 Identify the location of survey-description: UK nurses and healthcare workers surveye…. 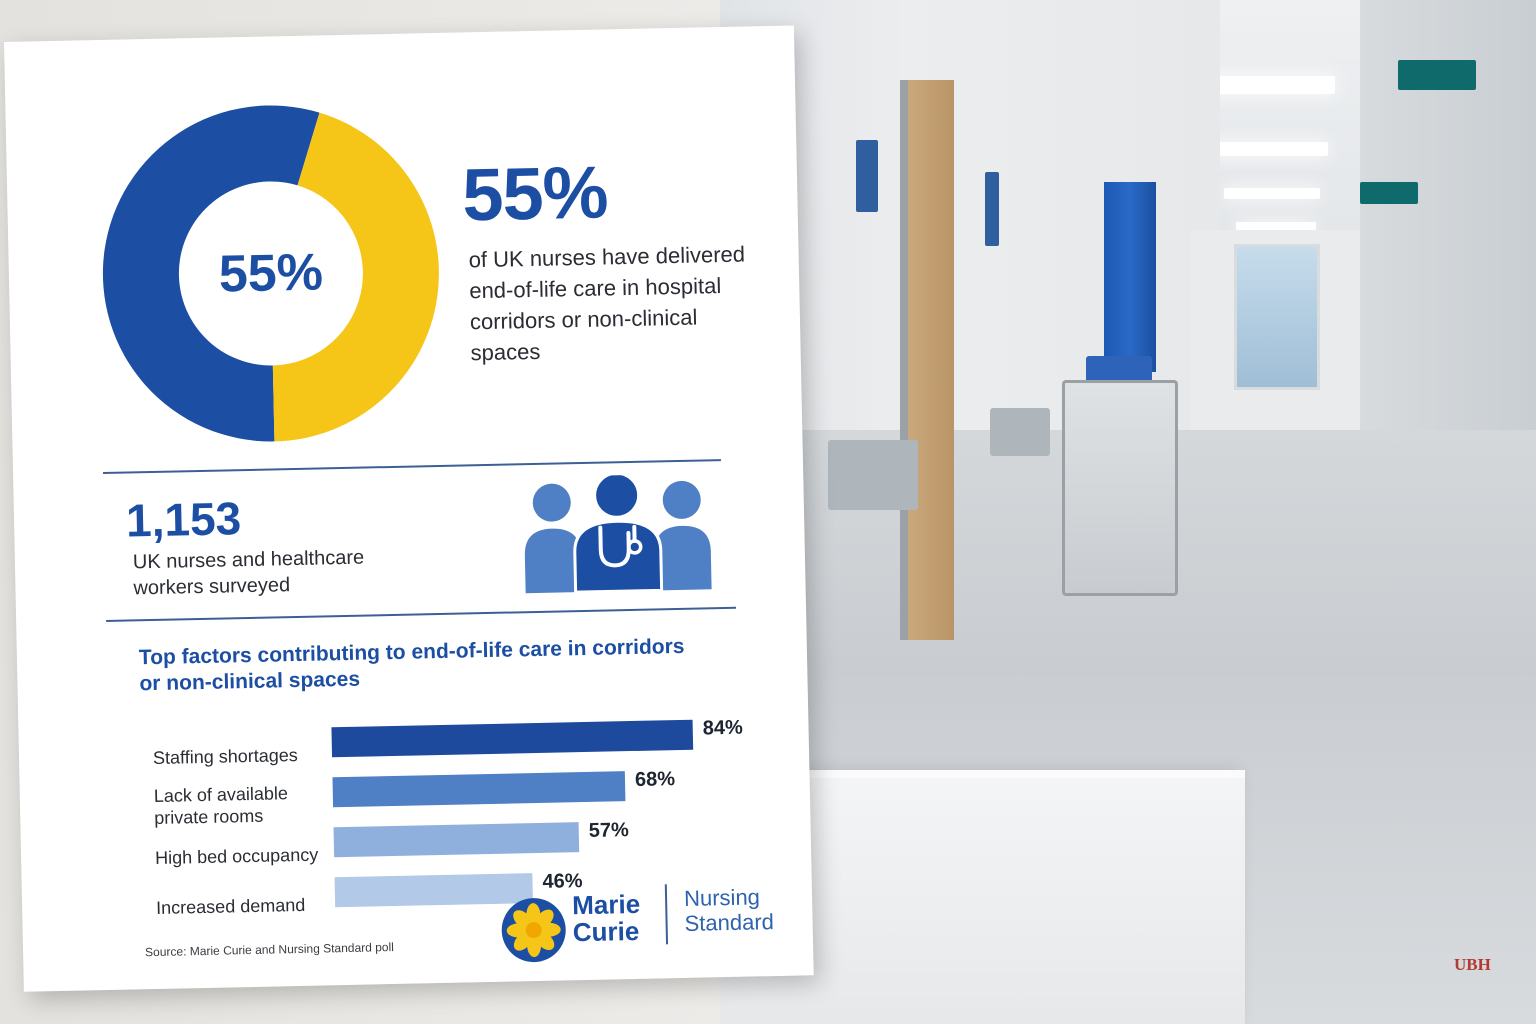
(248, 573).